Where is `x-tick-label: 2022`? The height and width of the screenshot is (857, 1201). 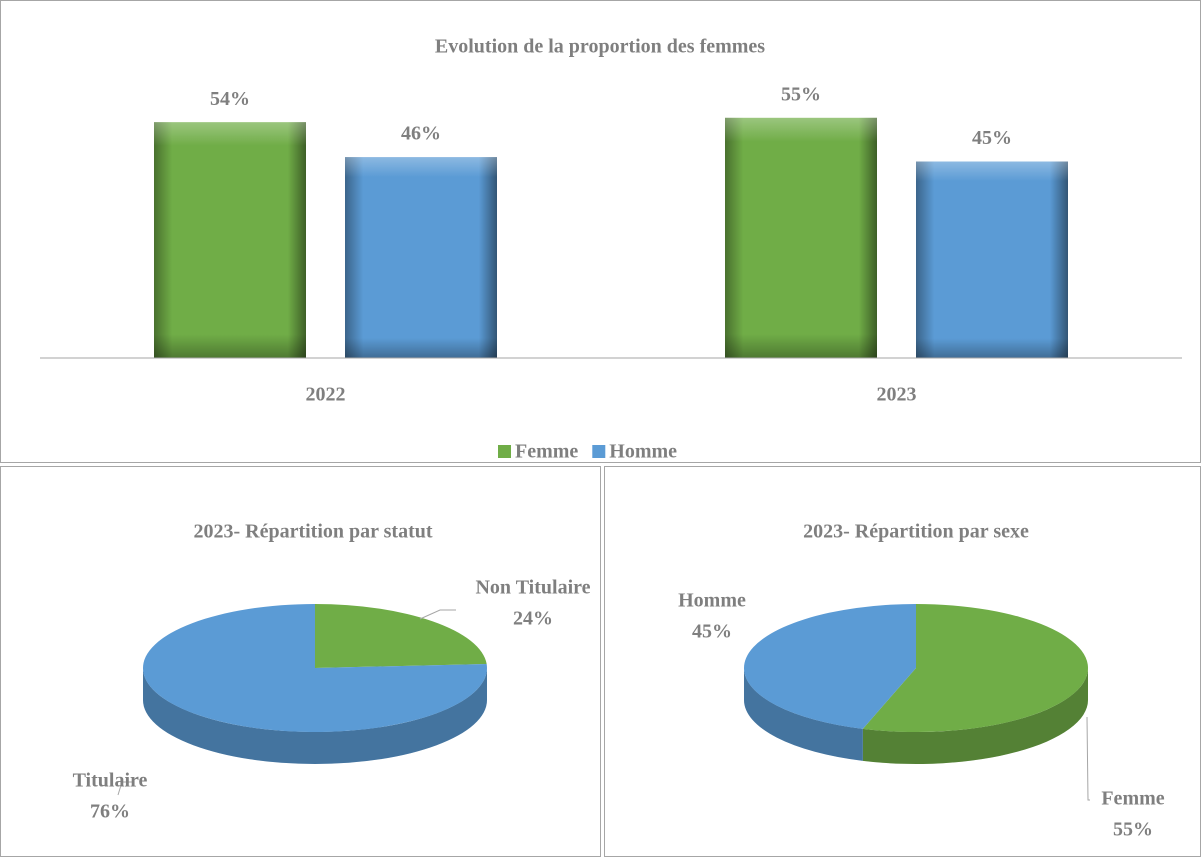
x-tick-label: 2022 is located at coordinates (326, 395).